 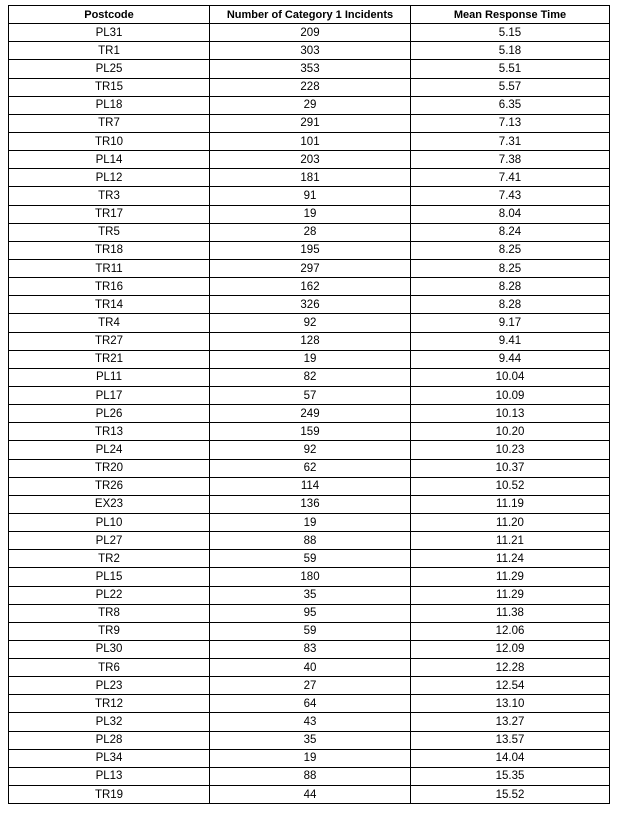 What do you see at coordinates (109, 323) in the screenshot?
I see `cell-postcode: TR4` at bounding box center [109, 323].